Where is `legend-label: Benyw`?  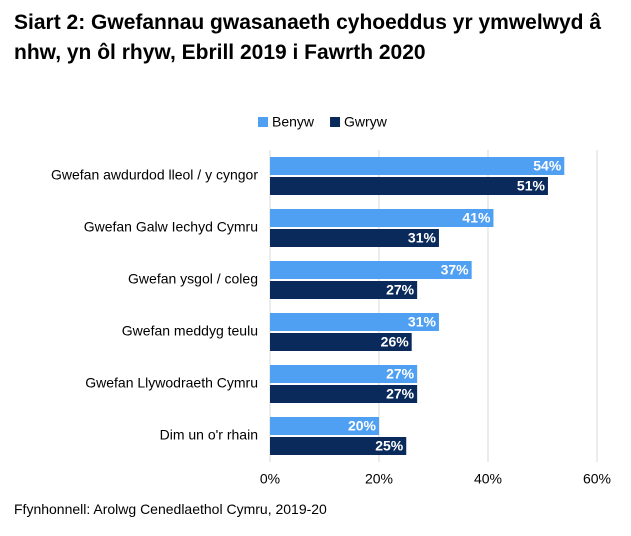
legend-label: Benyw is located at coordinates (293, 122).